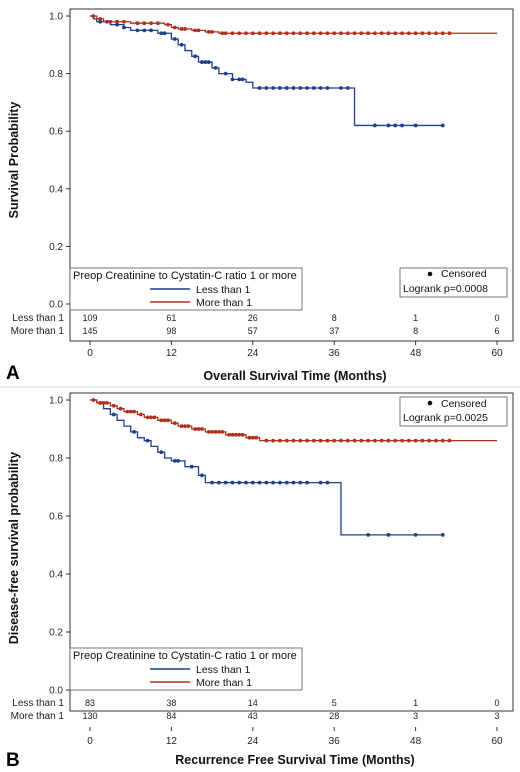  Describe the element at coordinates (253, 331) in the screenshot. I see `risk-count: 57` at that location.